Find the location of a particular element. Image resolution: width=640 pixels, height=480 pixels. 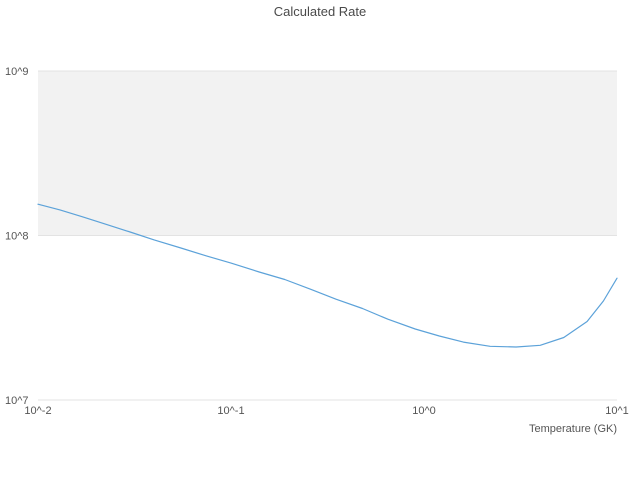

y-axis-tick-label: 10^8 is located at coordinates (17, 237).